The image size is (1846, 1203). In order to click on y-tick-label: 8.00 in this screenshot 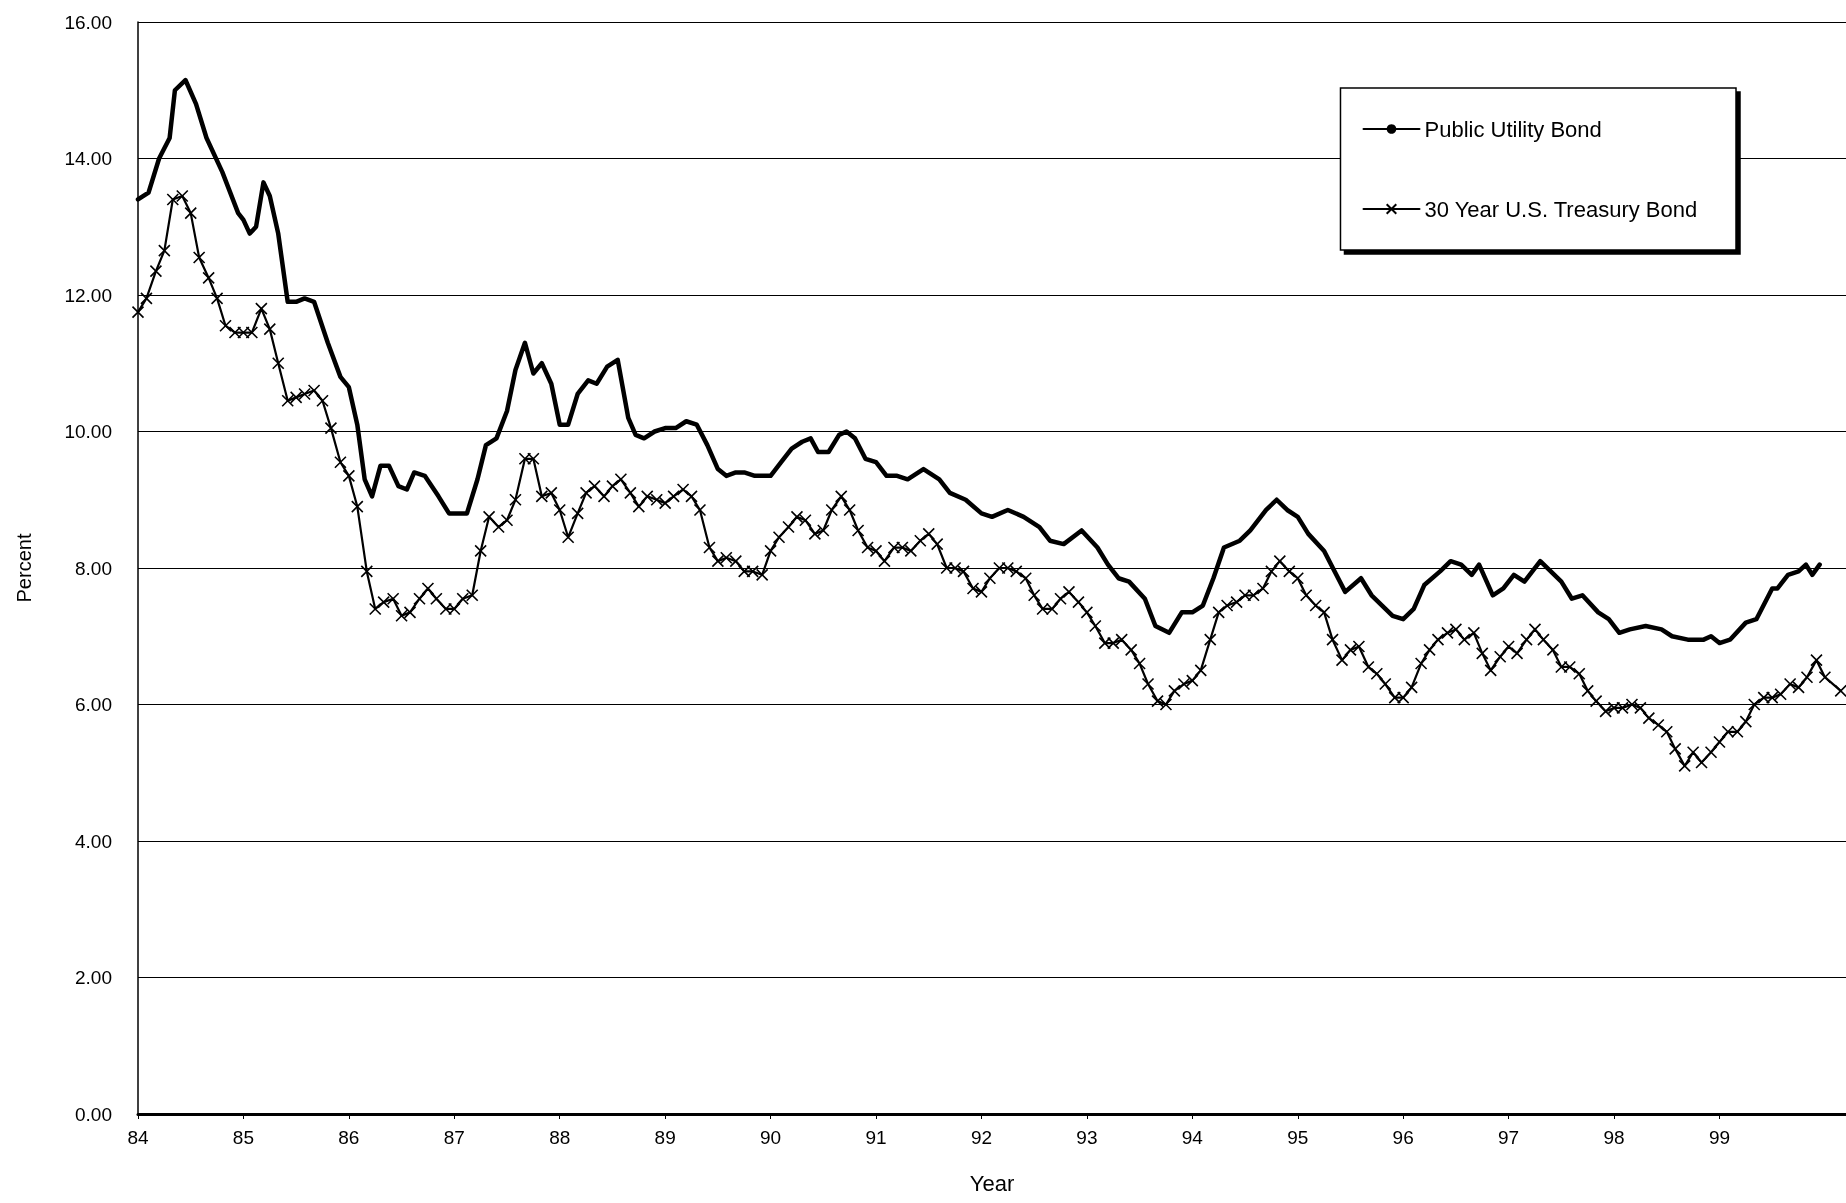, I will do `click(93, 568)`.